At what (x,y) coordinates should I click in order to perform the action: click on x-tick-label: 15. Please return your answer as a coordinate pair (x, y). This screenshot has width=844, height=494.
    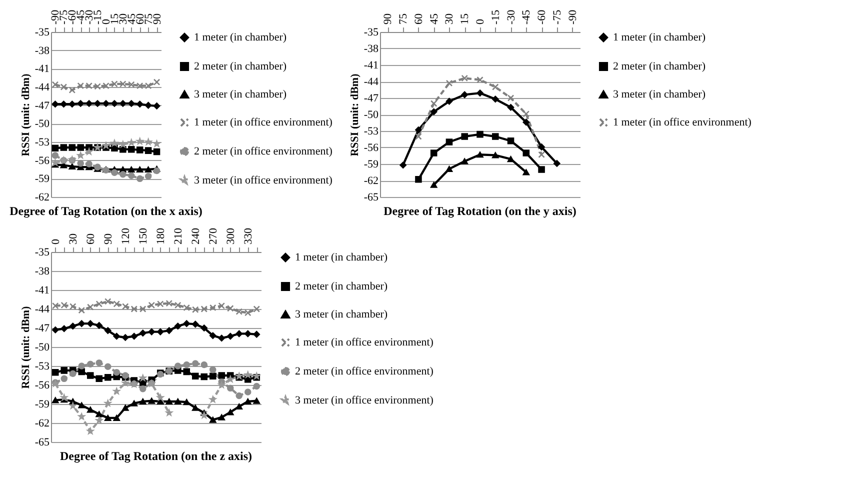
    Looking at the image, I should click on (465, 18).